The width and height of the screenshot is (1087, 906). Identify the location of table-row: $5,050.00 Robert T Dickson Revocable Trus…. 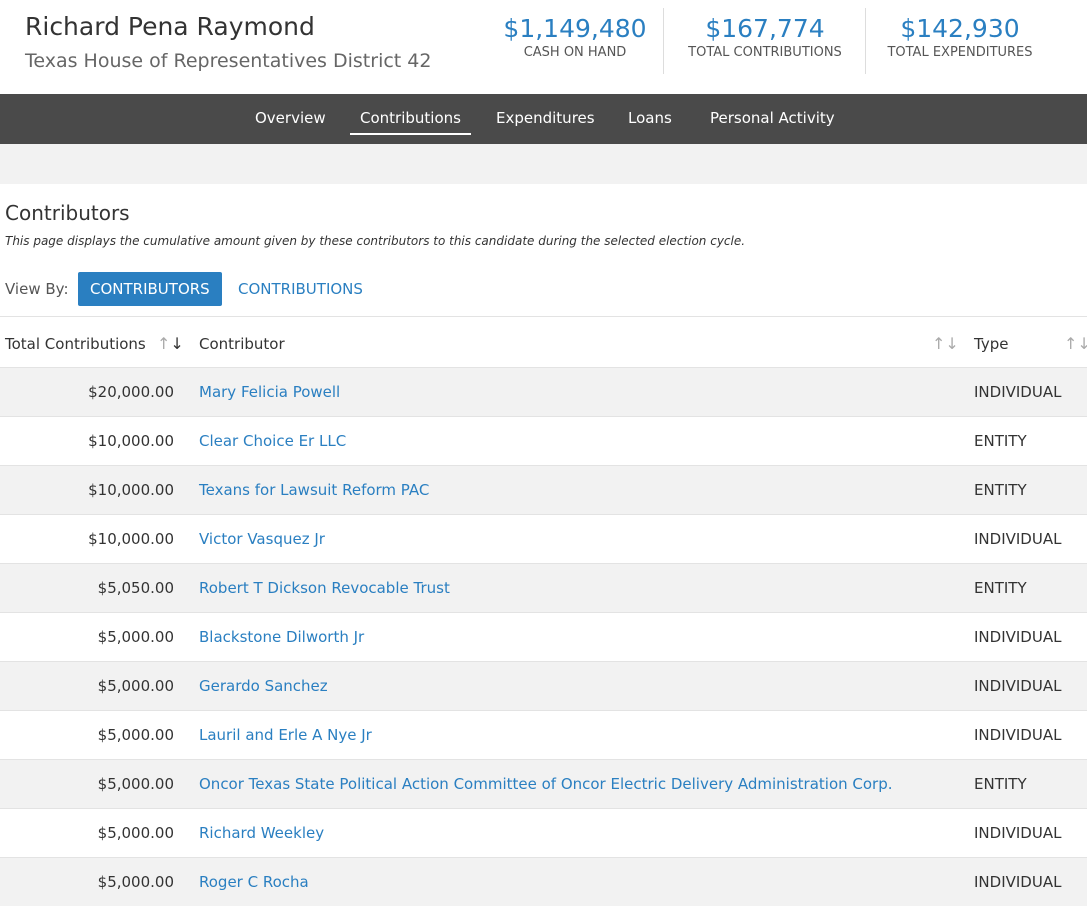
(543, 587).